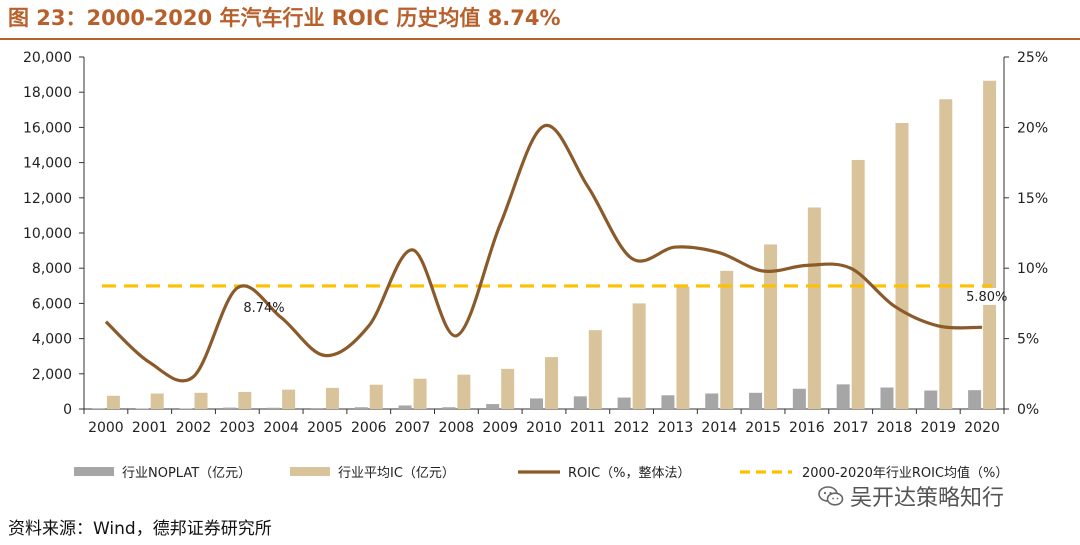 This screenshot has height=545, width=1080. I want to click on x-tick-label: 2011, so click(588, 428).